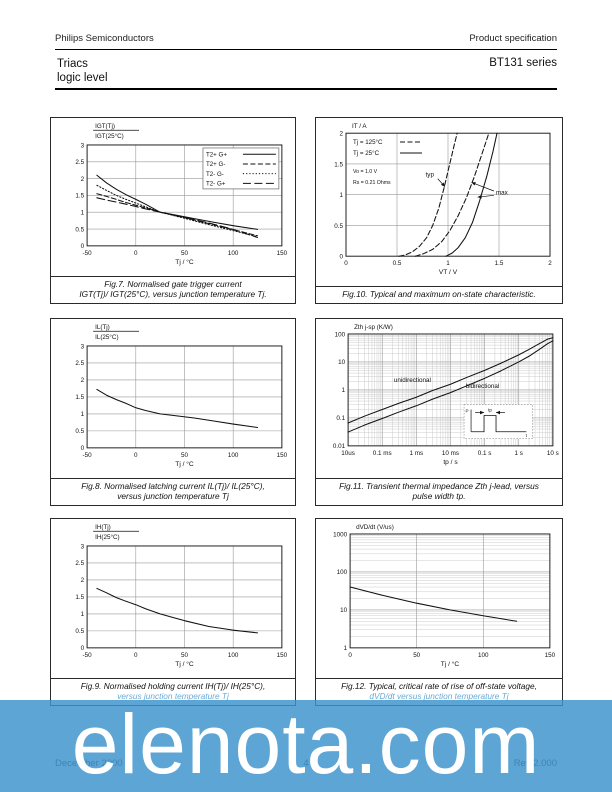 This screenshot has height=792, width=612. What do you see at coordinates (365, 172) in the screenshot?
I see `svg-text: Vo = 1.0 V` at bounding box center [365, 172].